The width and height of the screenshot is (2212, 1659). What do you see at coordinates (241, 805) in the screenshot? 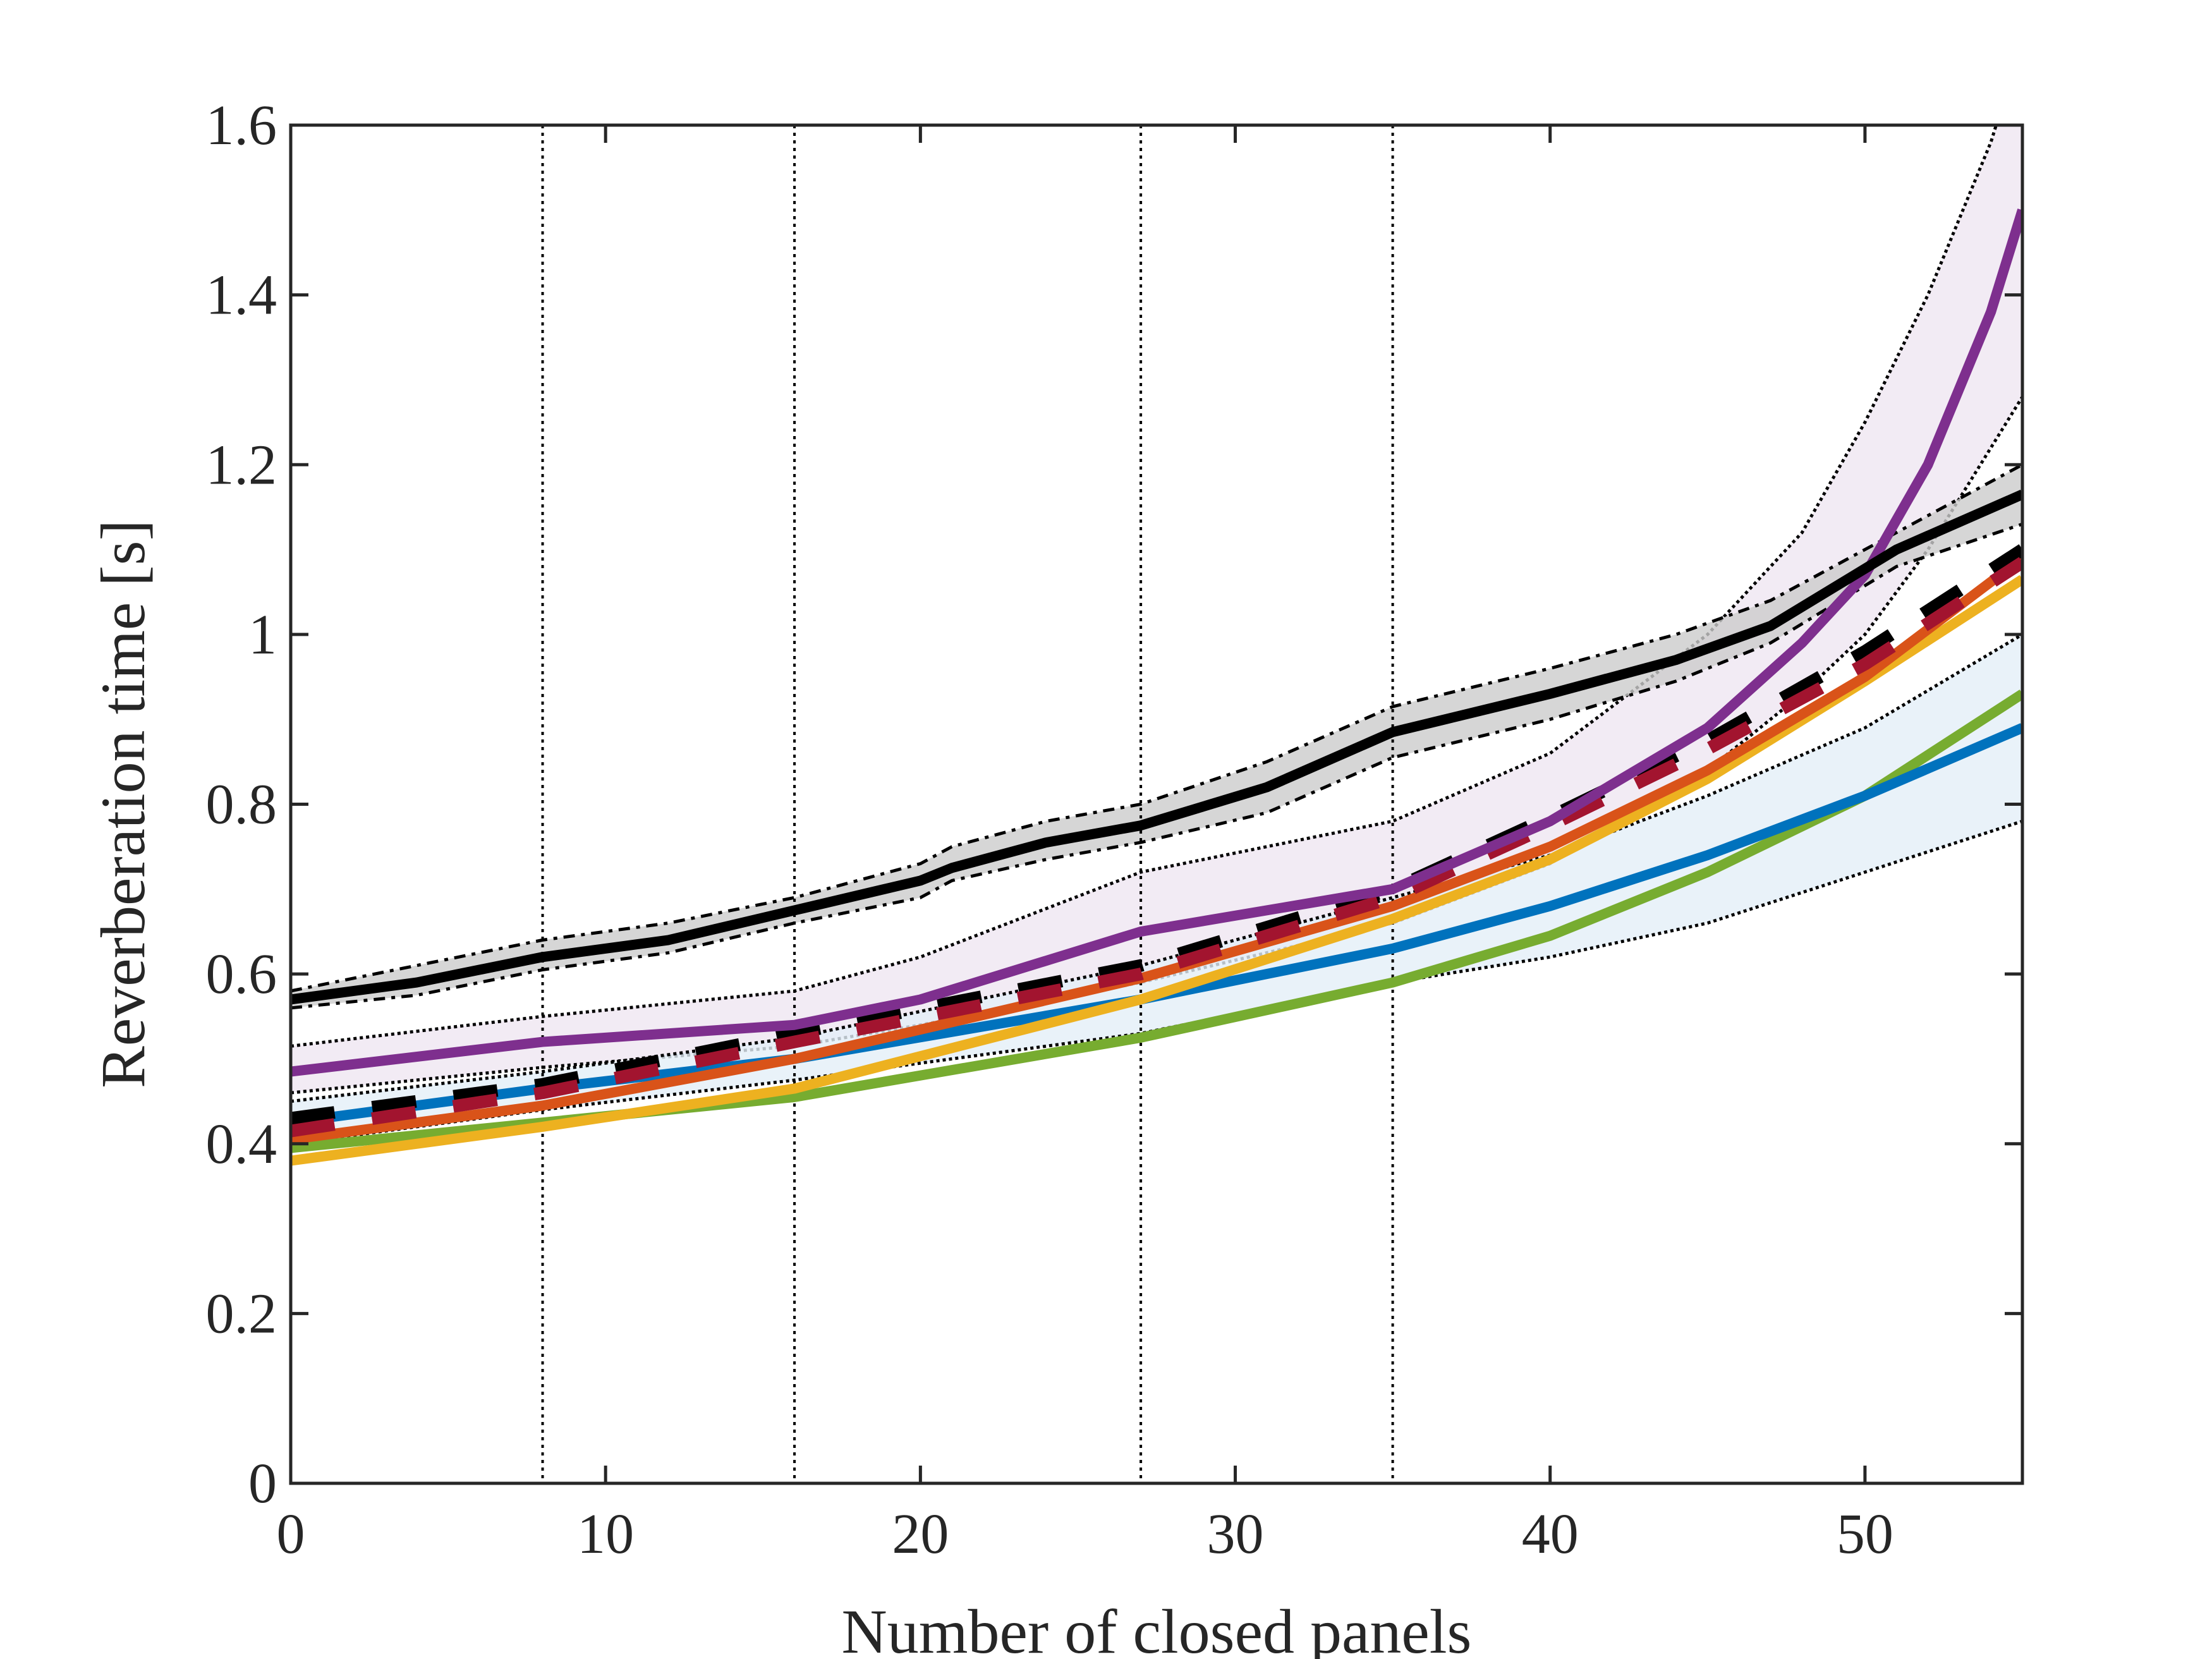
I see `y-tick-label: 0.8` at bounding box center [241, 805].